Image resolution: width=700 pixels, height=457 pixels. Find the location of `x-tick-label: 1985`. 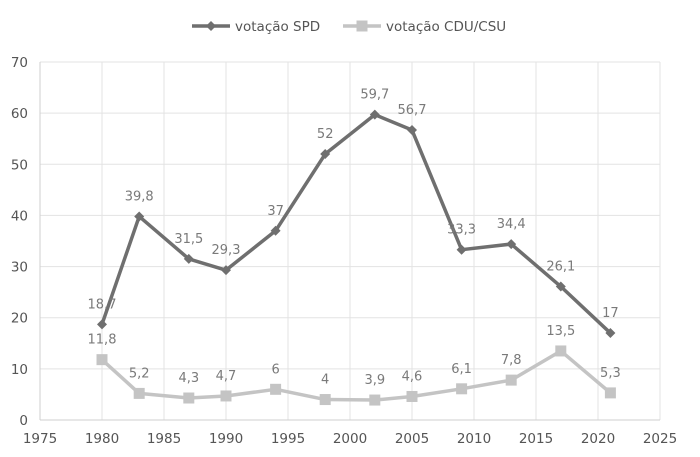

x-tick-label: 1985 is located at coordinates (164, 439).